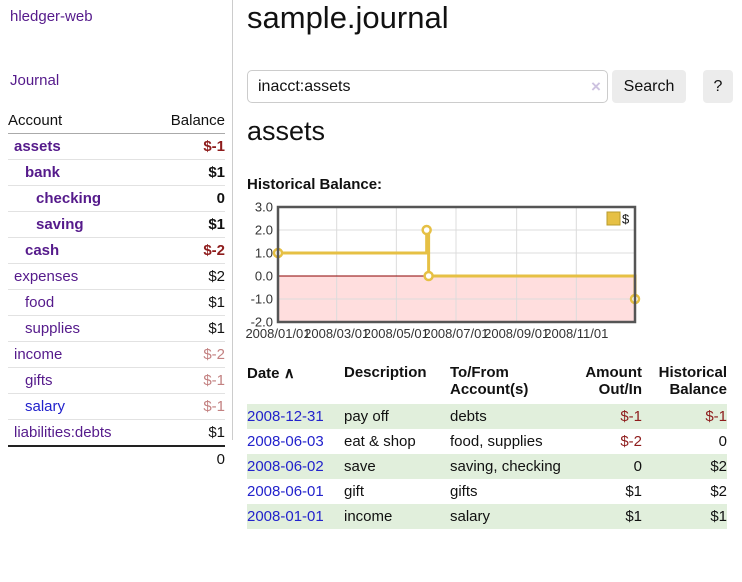 The image size is (742, 582). I want to click on sidebar-divider, so click(232, 220).